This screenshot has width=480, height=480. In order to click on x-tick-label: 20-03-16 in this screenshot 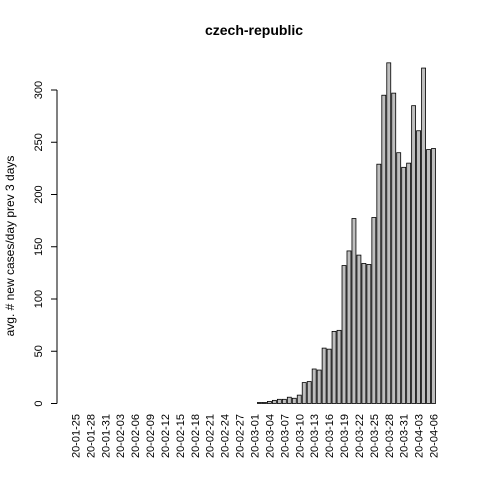, I will do `click(330, 436)`.